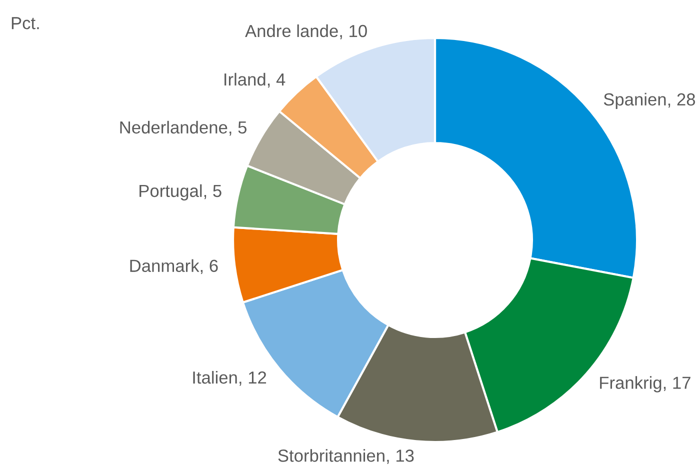 This screenshot has height=472, width=699. Describe the element at coordinates (255, 80) in the screenshot. I see `slice-label: Irland, 4` at that location.